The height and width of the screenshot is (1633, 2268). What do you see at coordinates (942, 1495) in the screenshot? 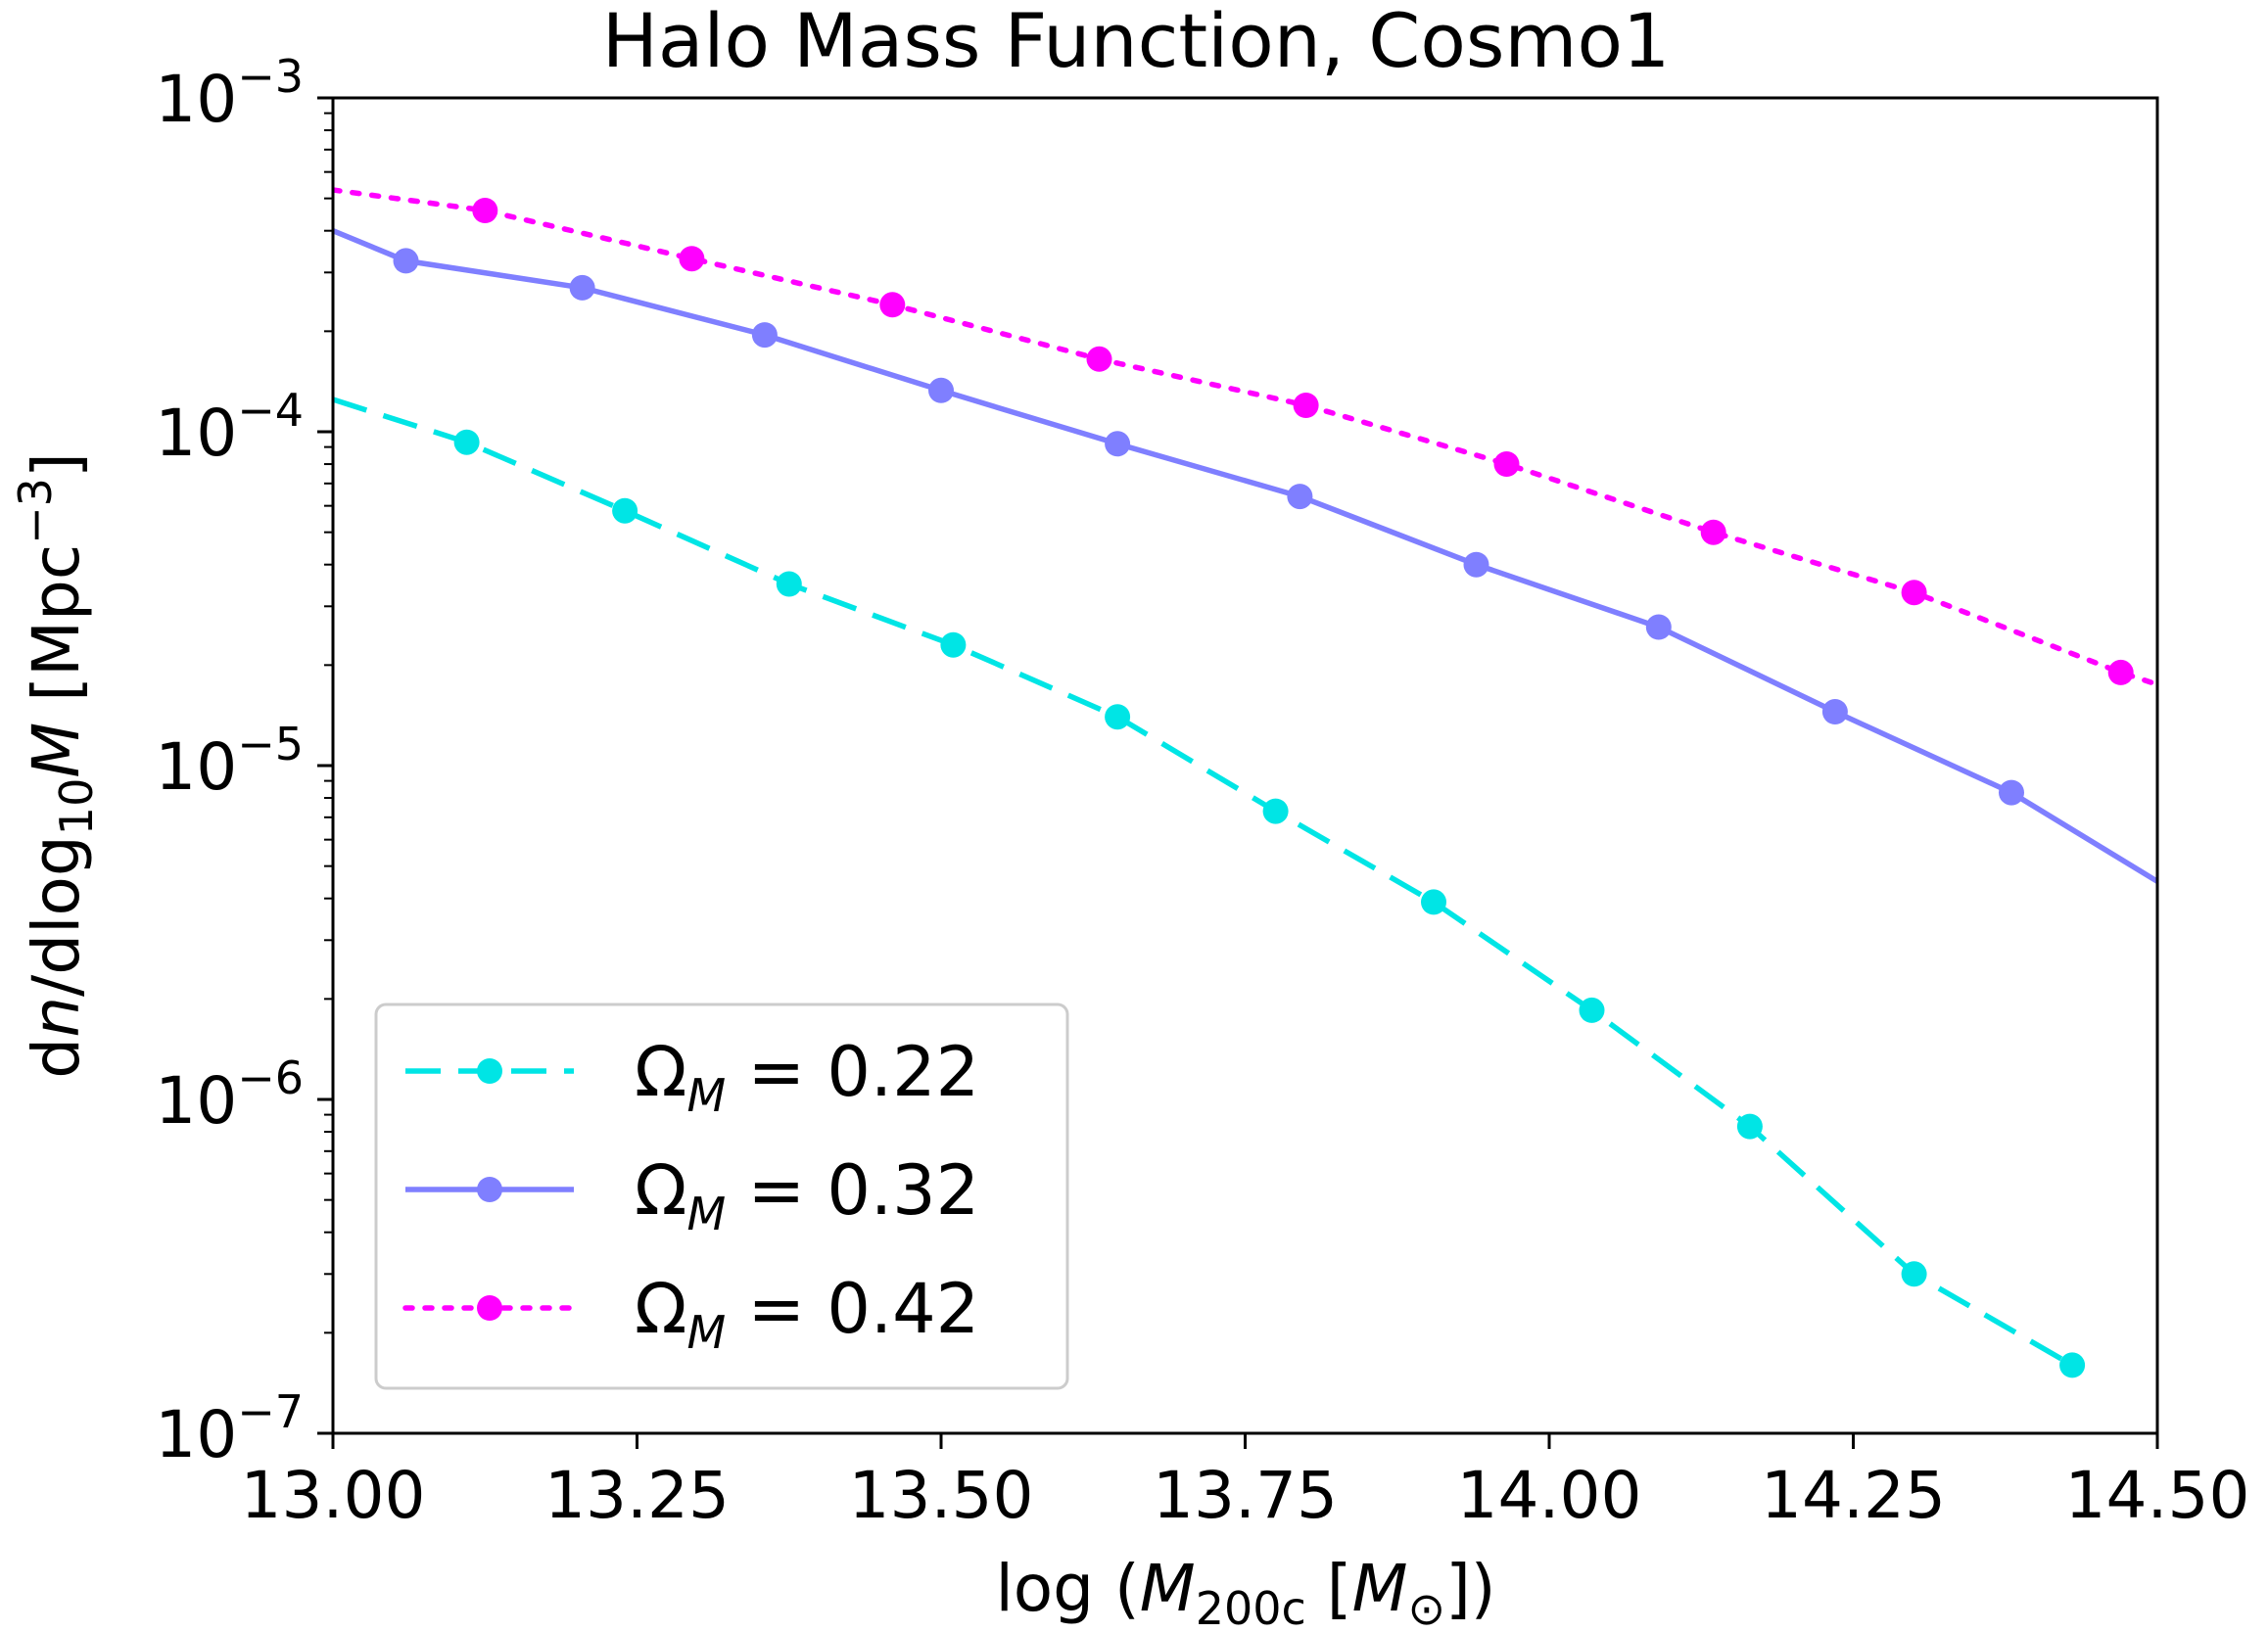
I see `x-tick-label: 13.50` at bounding box center [942, 1495].